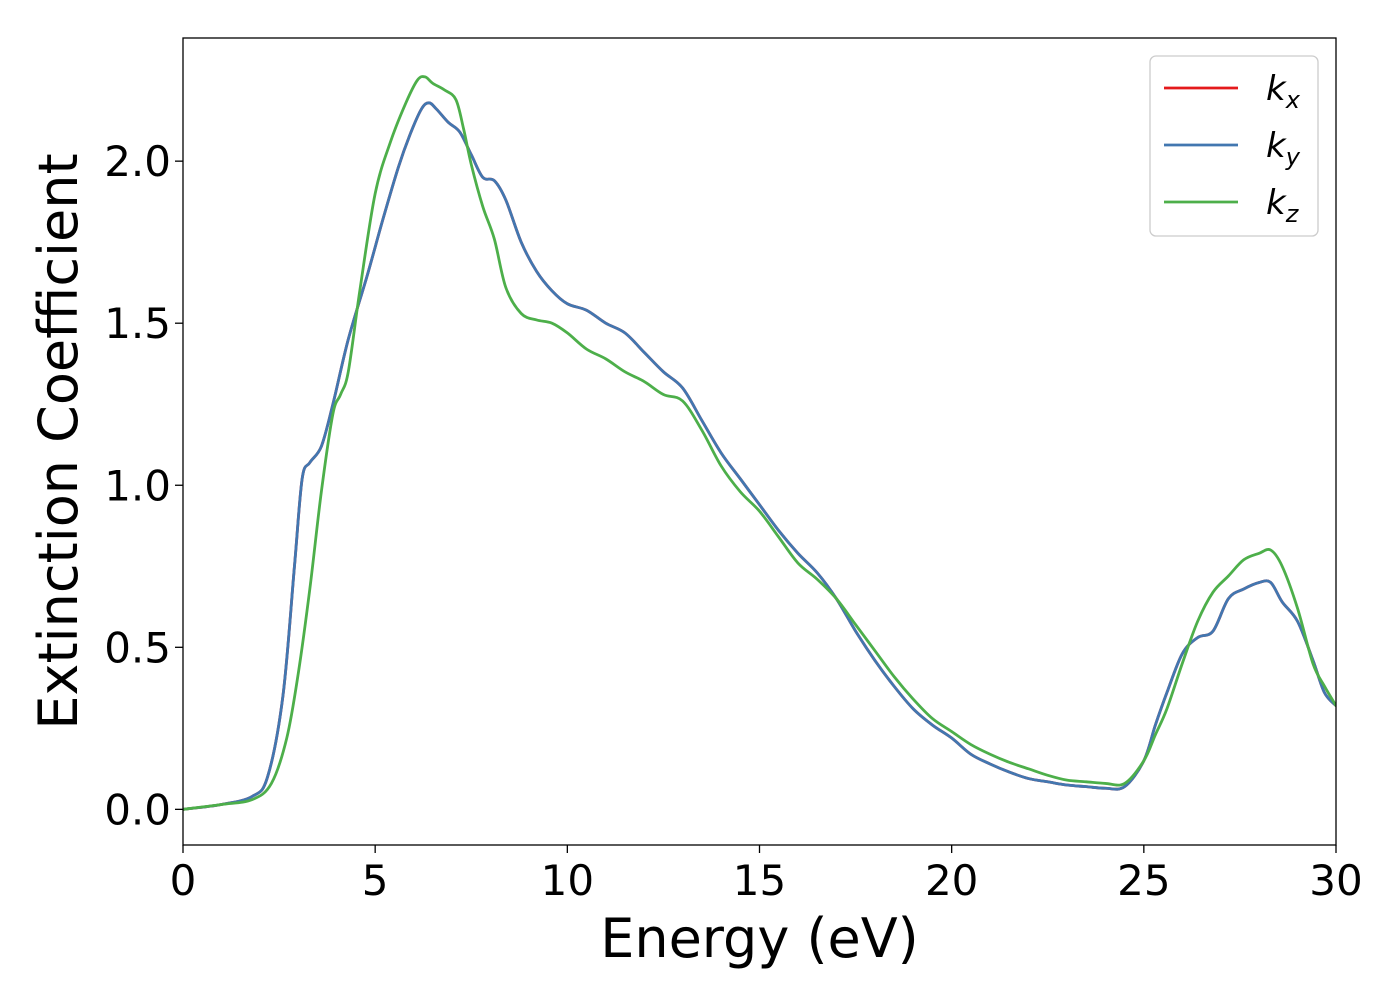 This screenshot has width=1400, height=1005. Describe the element at coordinates (759, 938) in the screenshot. I see `x-axis-label: Energy (eV)` at that location.